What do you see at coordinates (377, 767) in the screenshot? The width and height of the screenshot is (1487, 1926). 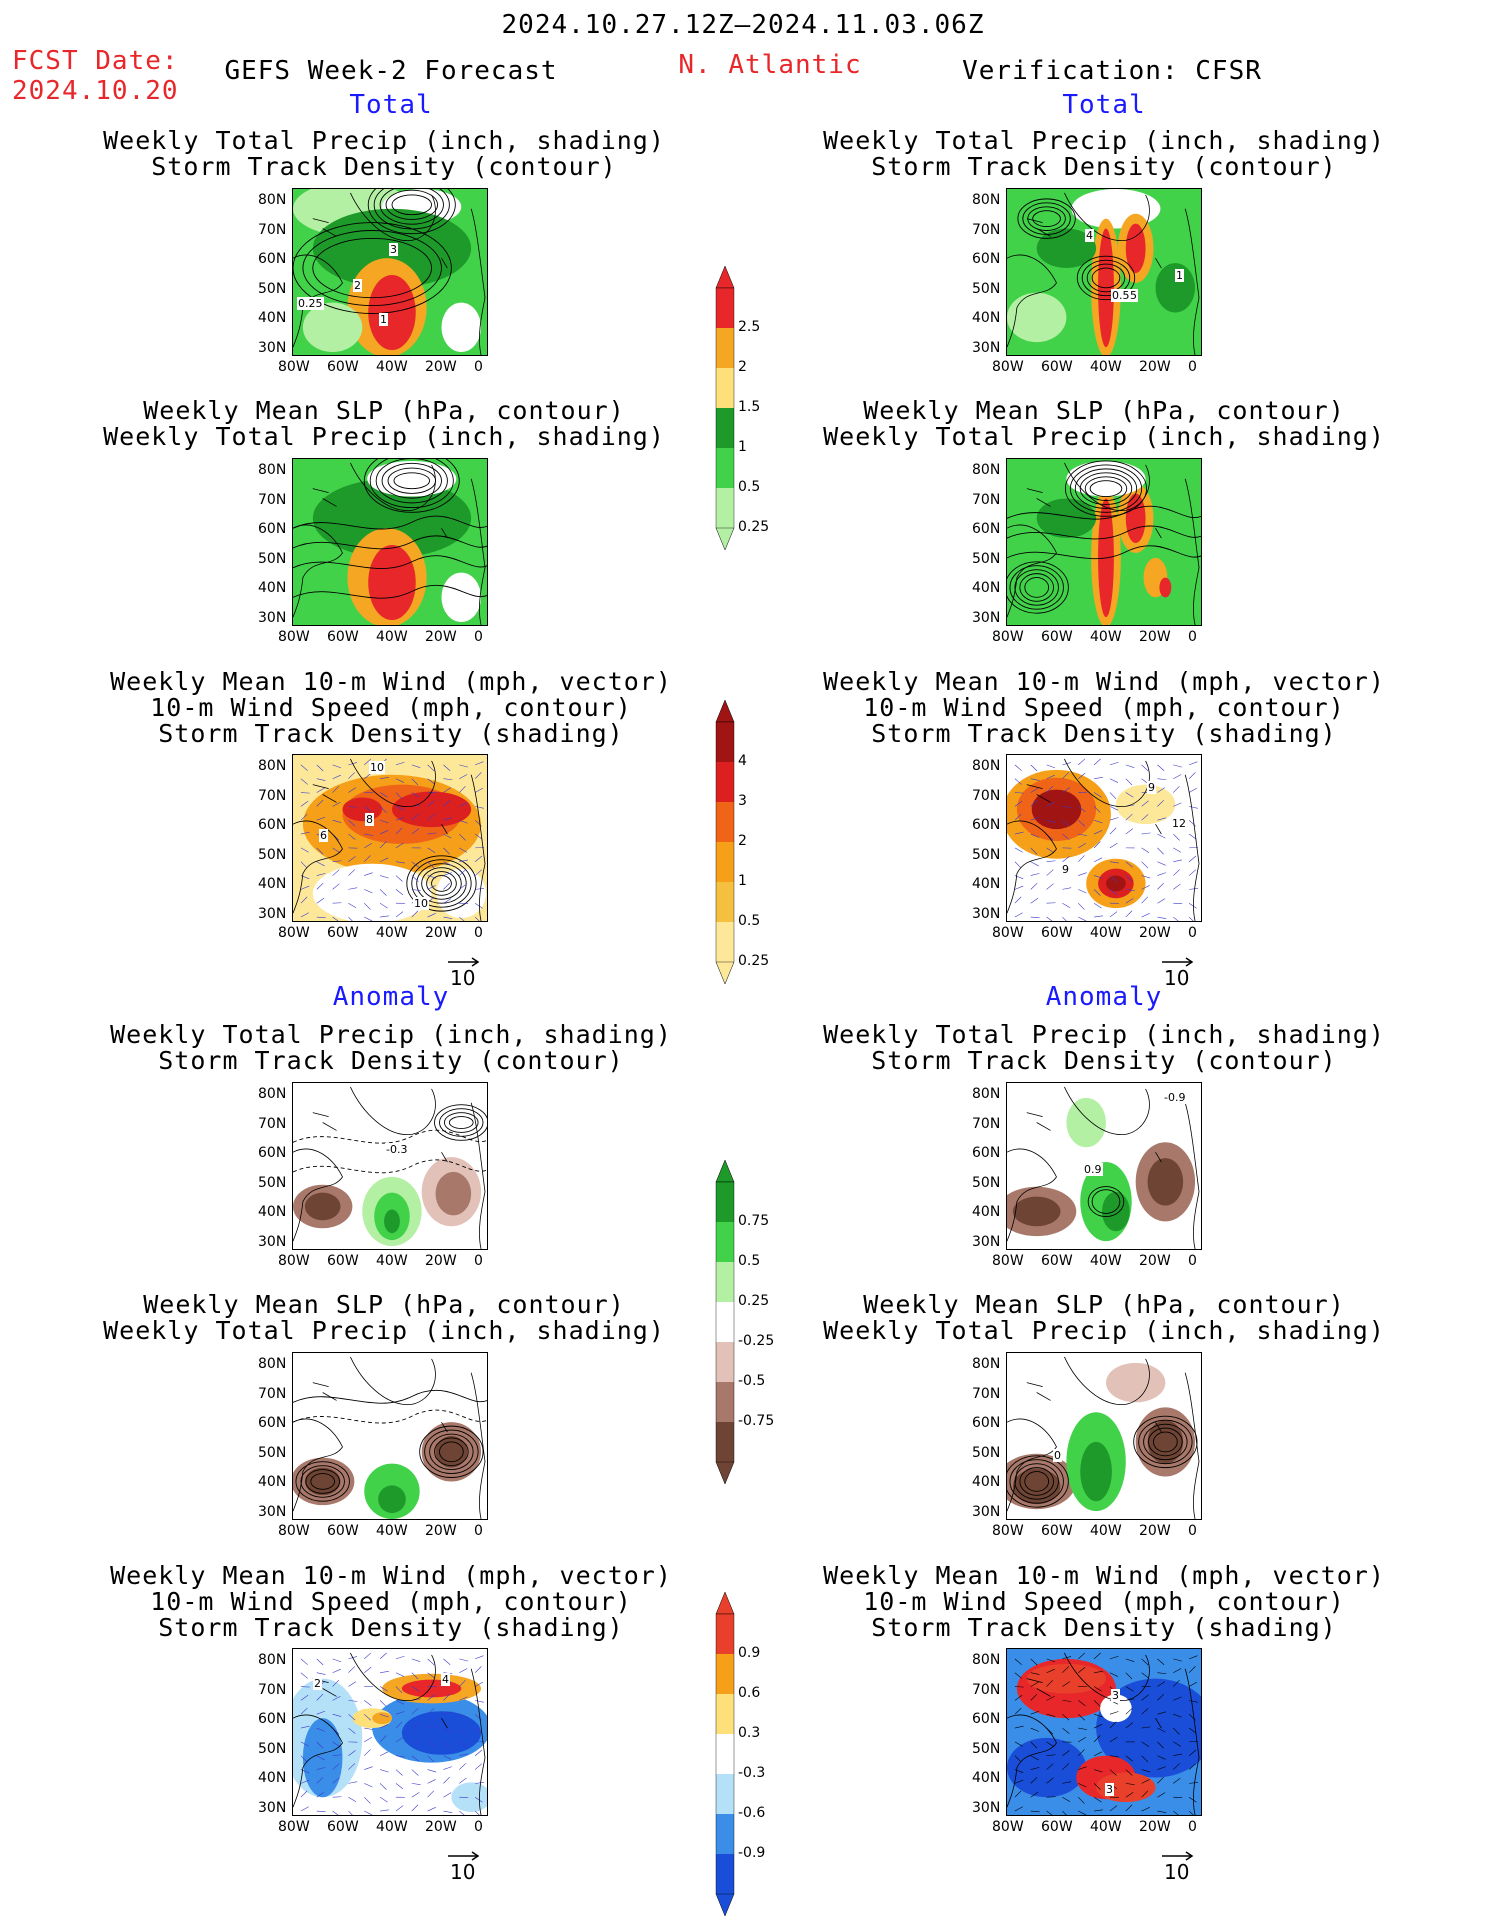 I see `contour-label: 10` at bounding box center [377, 767].